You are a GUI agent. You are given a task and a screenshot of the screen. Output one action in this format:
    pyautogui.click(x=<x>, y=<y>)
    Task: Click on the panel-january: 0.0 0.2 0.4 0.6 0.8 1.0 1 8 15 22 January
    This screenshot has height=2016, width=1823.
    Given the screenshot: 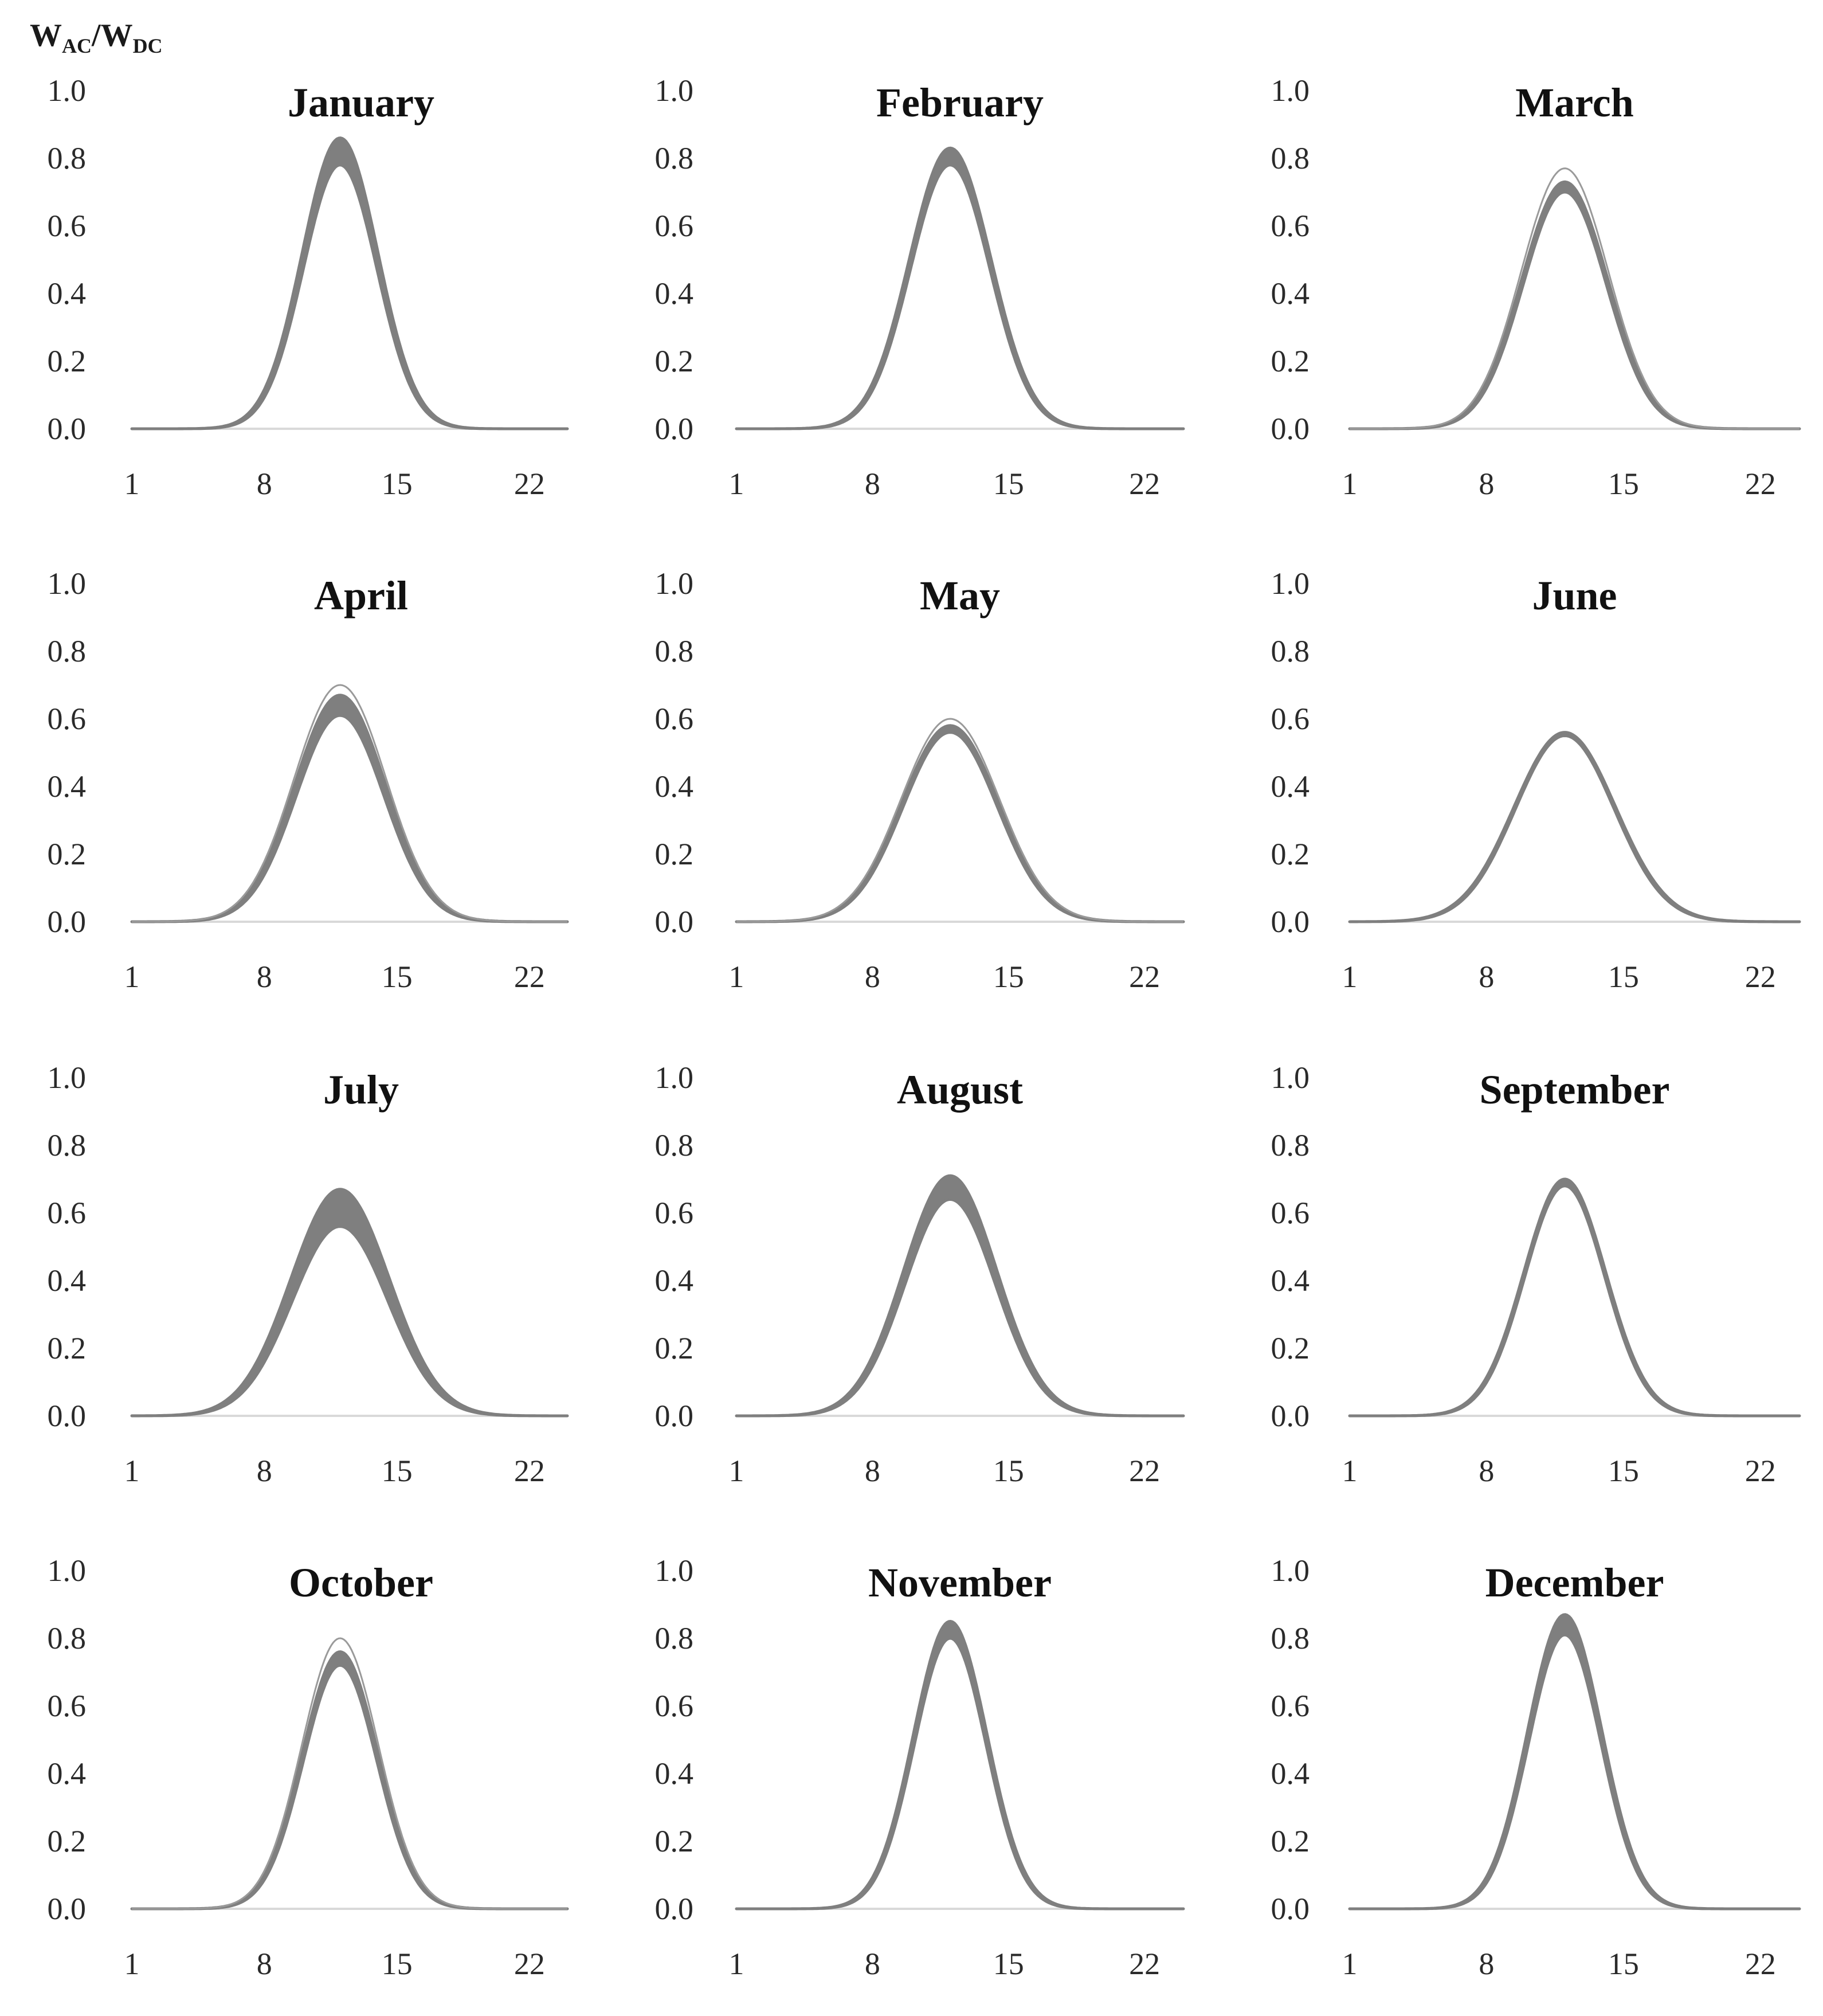 What is the action you would take?
    pyautogui.click(x=308, y=287)
    